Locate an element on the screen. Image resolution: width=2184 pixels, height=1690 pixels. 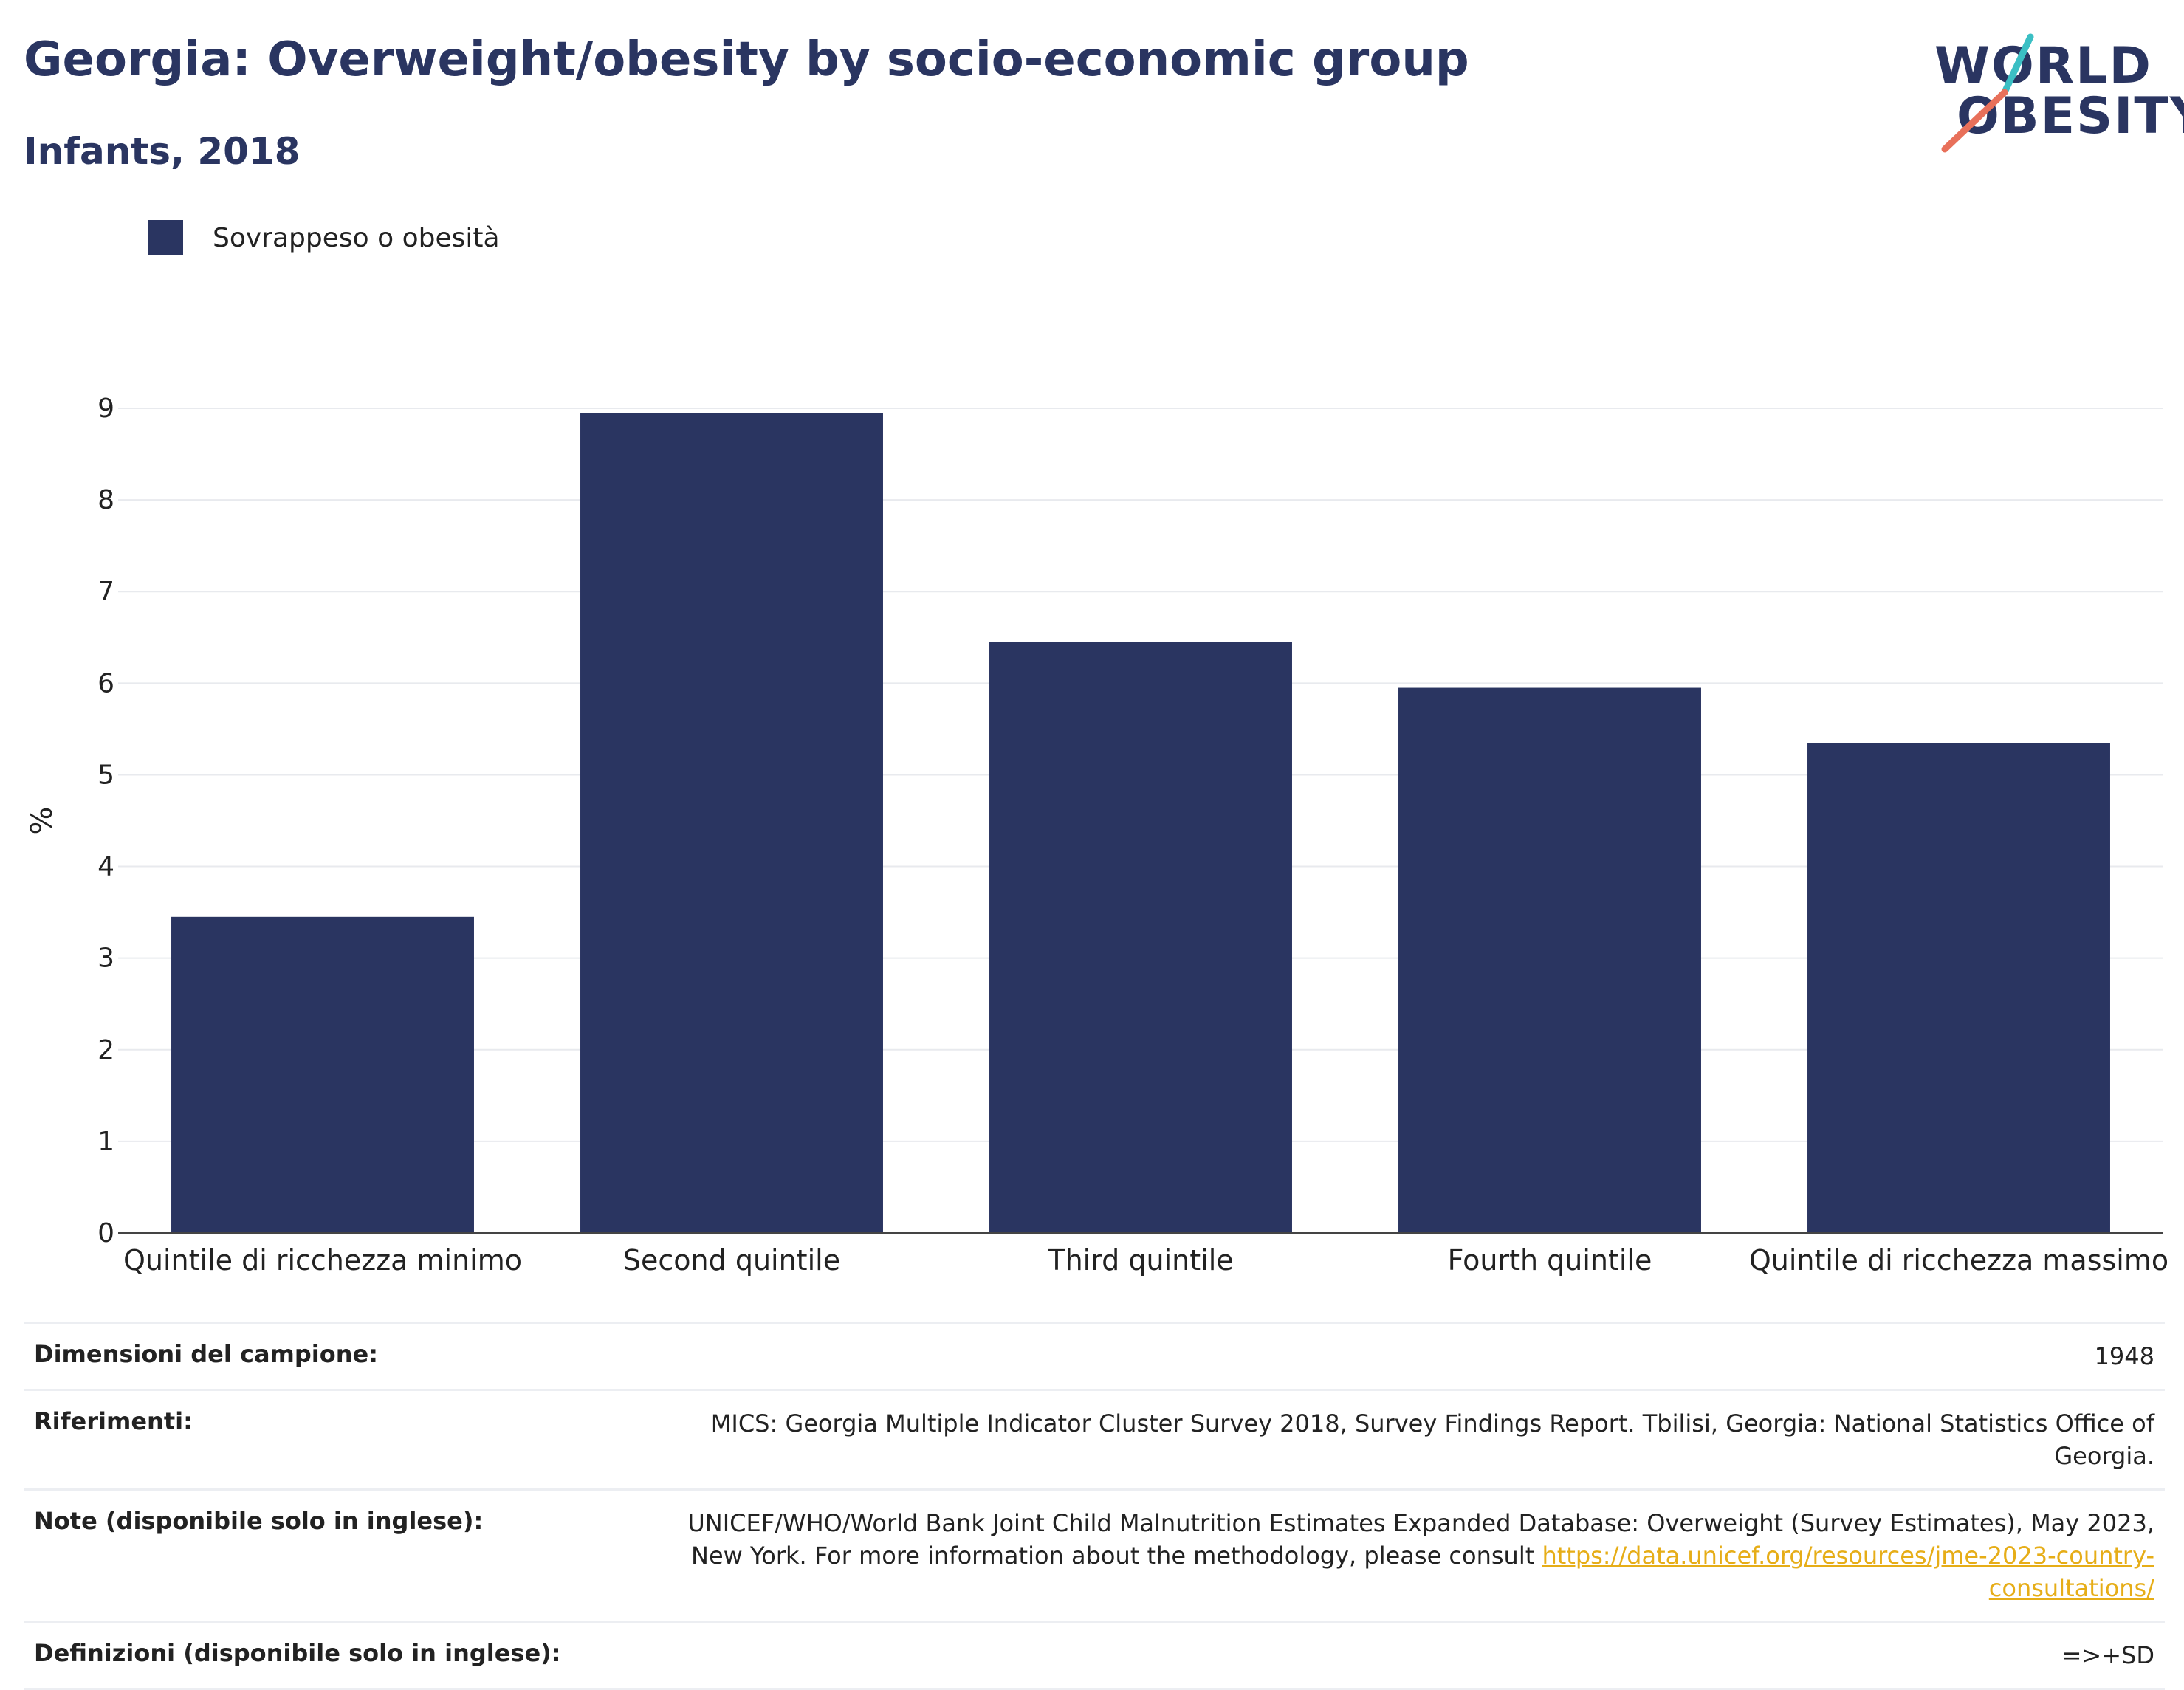
y-tick-label: 2 is located at coordinates (105, 1050).